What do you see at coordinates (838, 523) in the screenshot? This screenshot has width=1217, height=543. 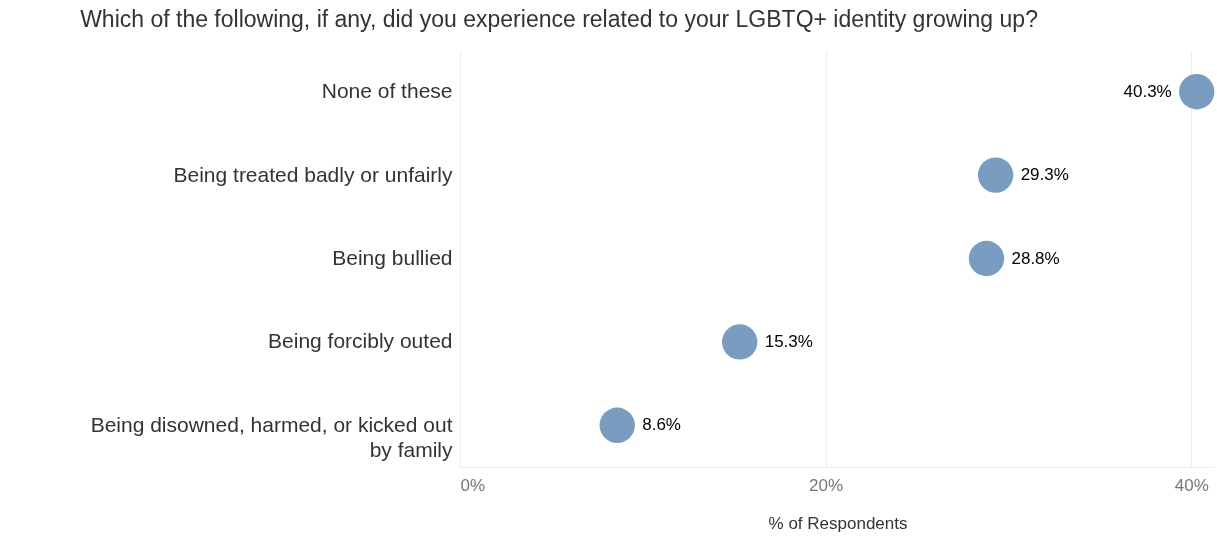 I see `x-axis-title: % of Respondents` at bounding box center [838, 523].